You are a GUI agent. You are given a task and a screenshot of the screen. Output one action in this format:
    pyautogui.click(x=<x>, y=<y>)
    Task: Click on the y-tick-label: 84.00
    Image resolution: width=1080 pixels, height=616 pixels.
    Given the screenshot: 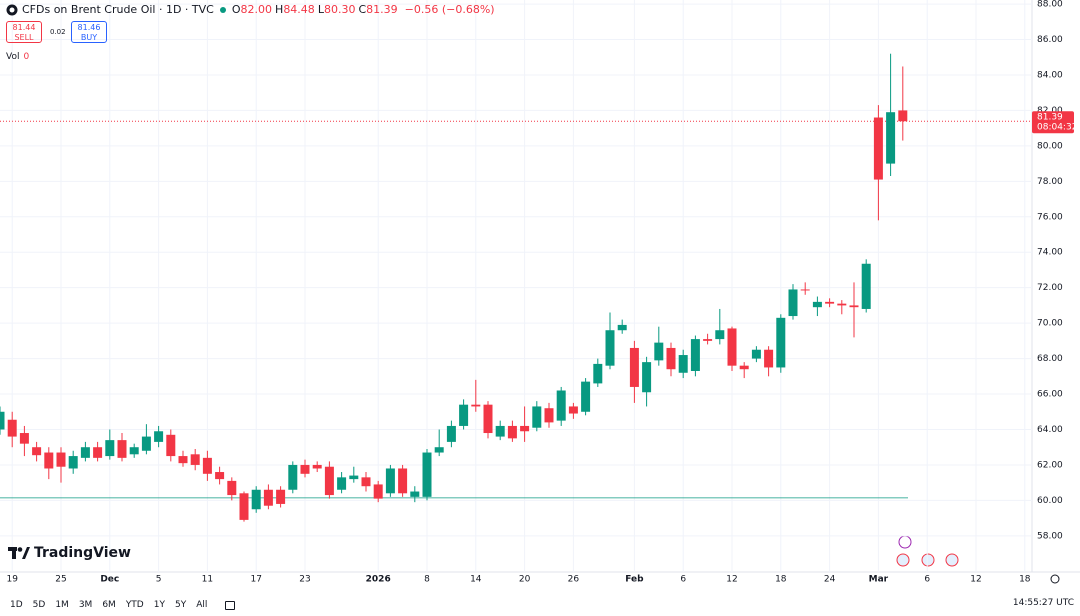 What is the action you would take?
    pyautogui.click(x=1050, y=75)
    